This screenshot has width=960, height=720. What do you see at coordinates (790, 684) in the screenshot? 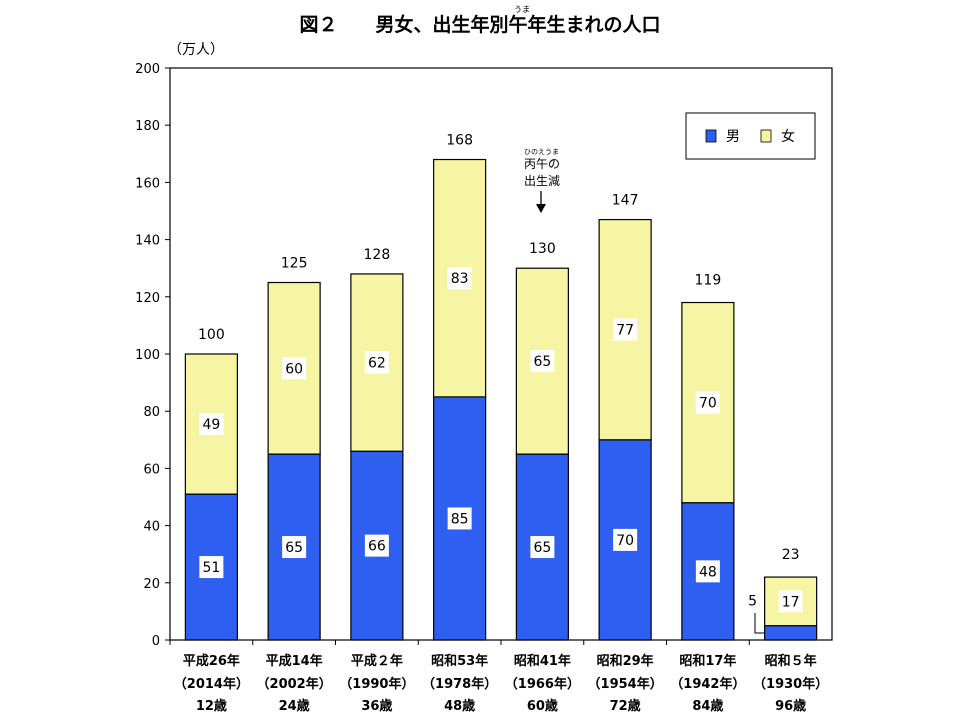
I see `x-label-year: （1930年）` at bounding box center [790, 684].